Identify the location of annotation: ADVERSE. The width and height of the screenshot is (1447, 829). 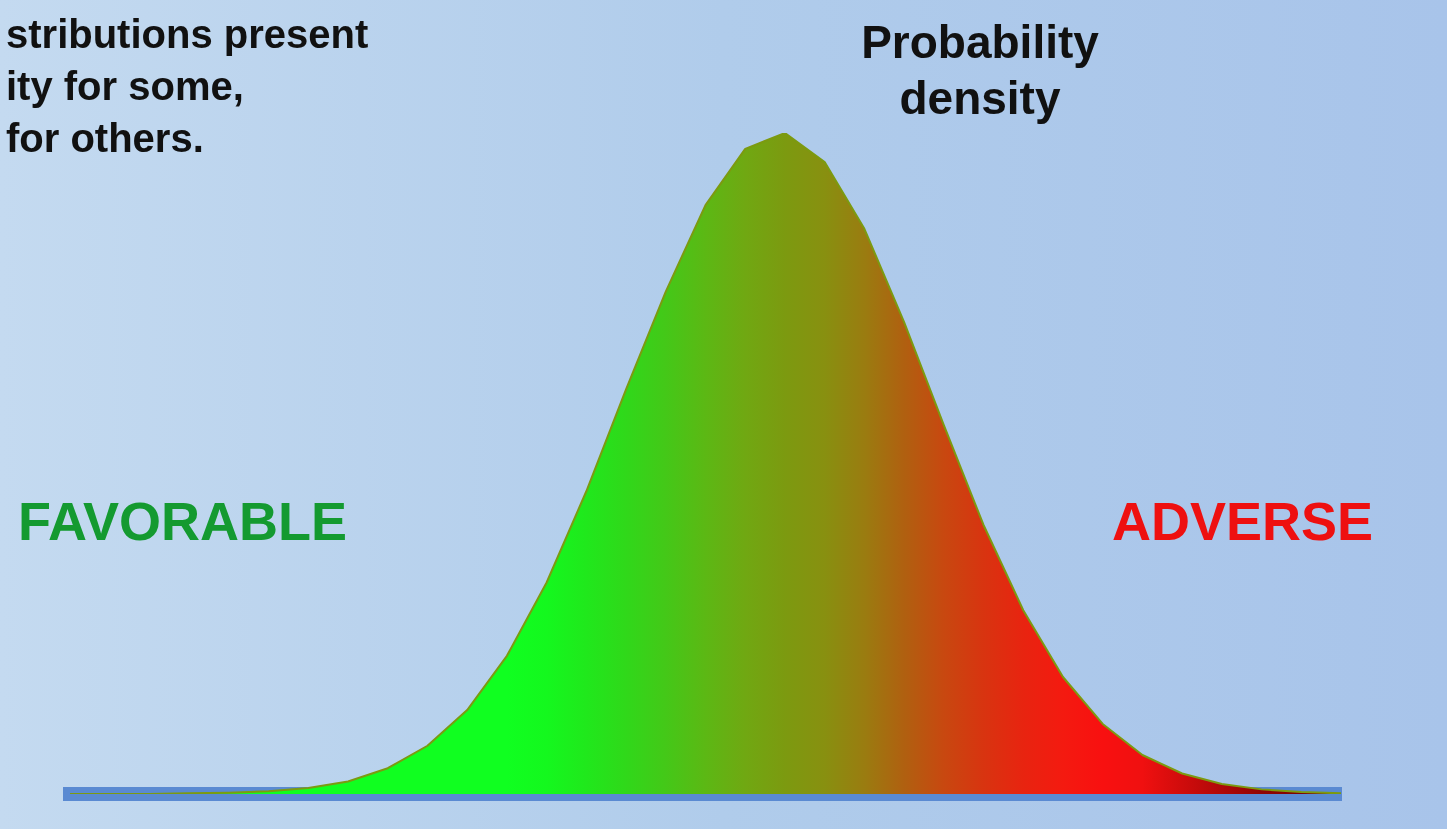
(1243, 521).